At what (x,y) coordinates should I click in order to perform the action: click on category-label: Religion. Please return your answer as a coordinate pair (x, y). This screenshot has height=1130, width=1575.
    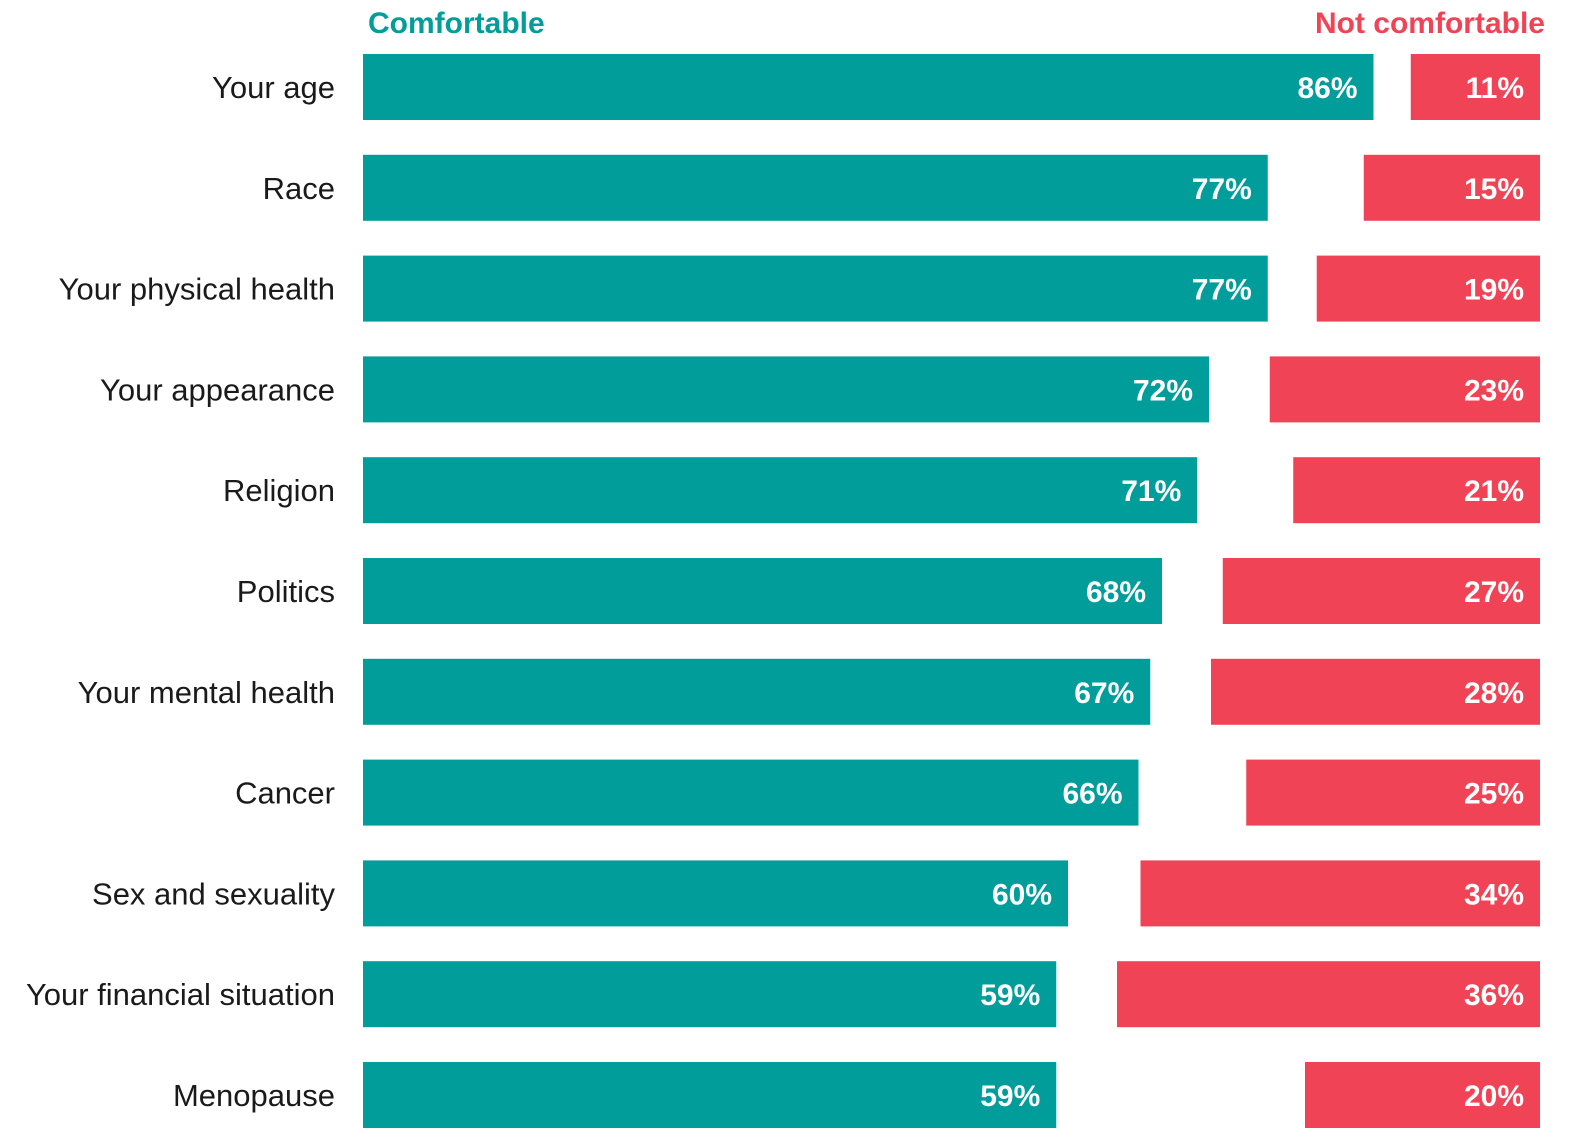
    Looking at the image, I should click on (279, 490).